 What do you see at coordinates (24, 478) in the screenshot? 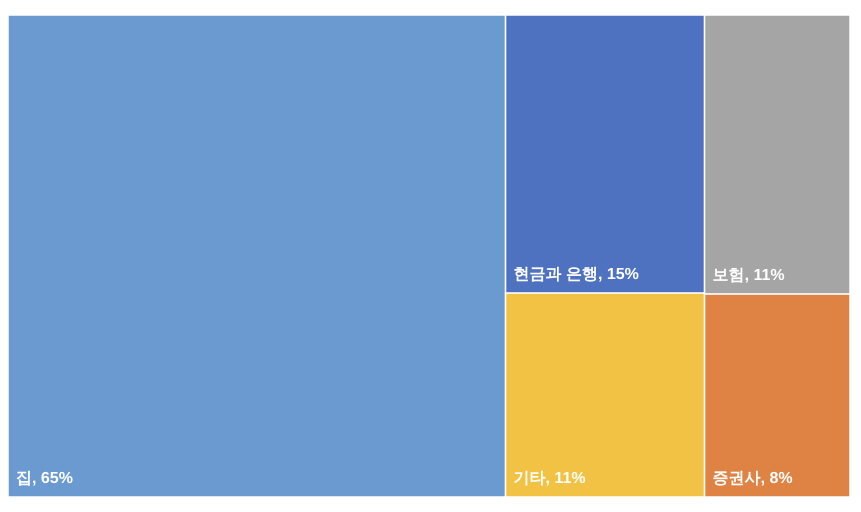
I see `category: 집` at bounding box center [24, 478].